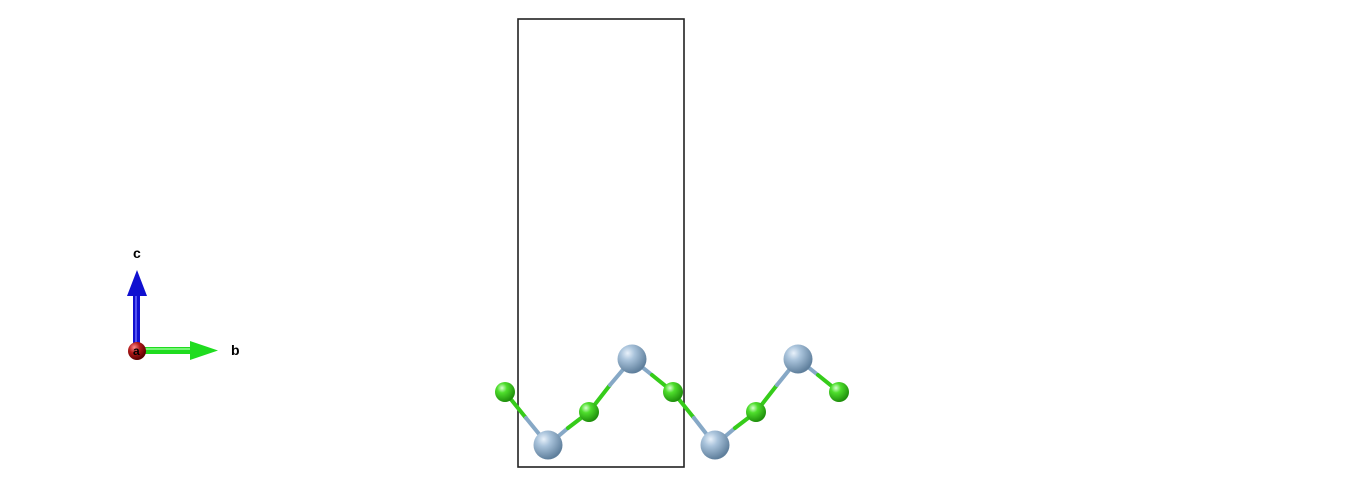  I want to click on bonds, so click(672, 402).